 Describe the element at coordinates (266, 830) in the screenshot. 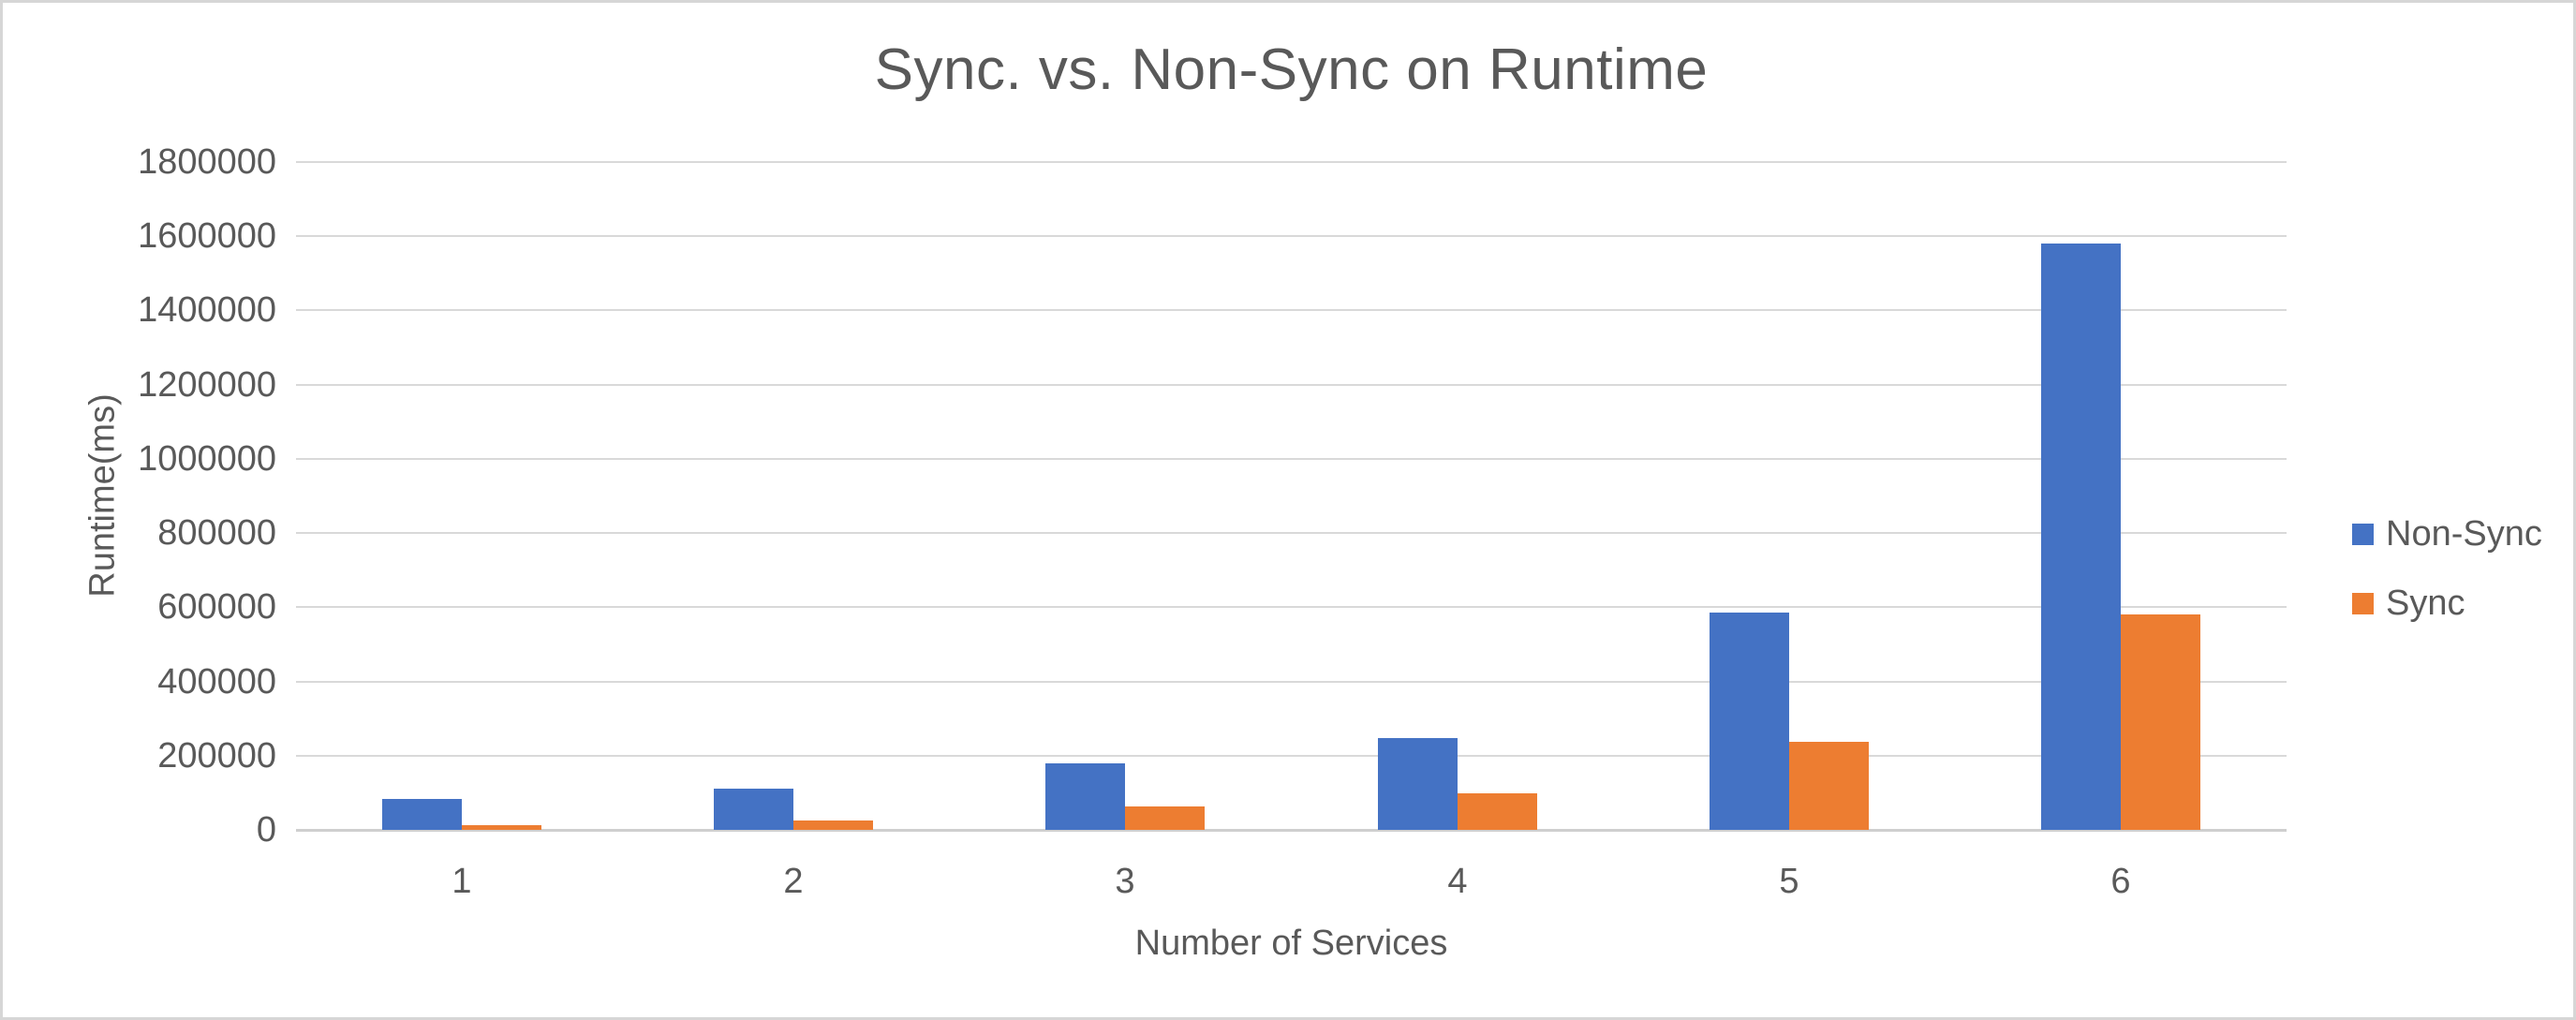

I see `y-tick-label: 0` at that location.